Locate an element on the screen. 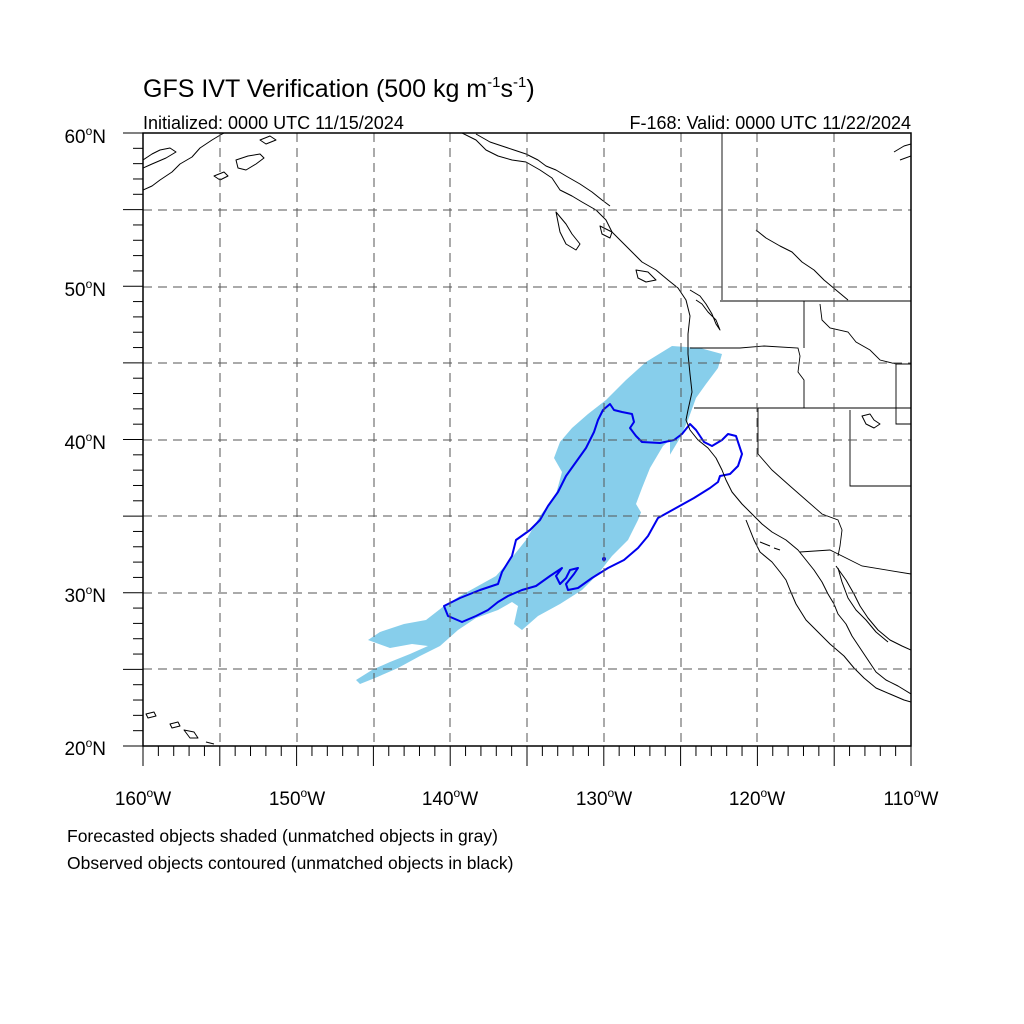  lat-label-30: 30oN is located at coordinates (85, 595).